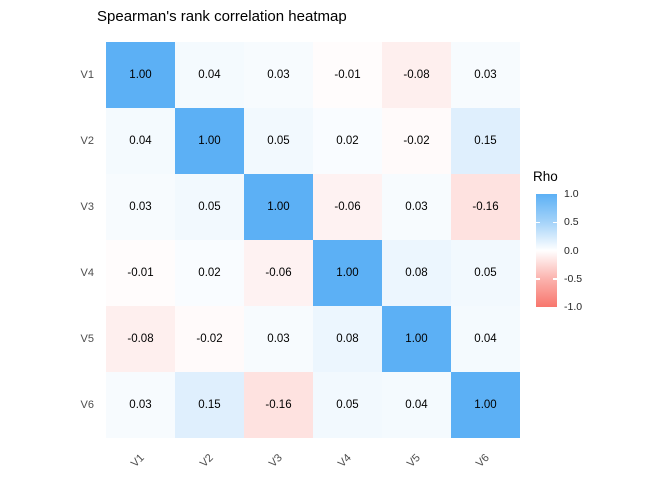 The image size is (672, 480). Describe the element at coordinates (87, 339) in the screenshot. I see `y-axis-label: V5` at that location.